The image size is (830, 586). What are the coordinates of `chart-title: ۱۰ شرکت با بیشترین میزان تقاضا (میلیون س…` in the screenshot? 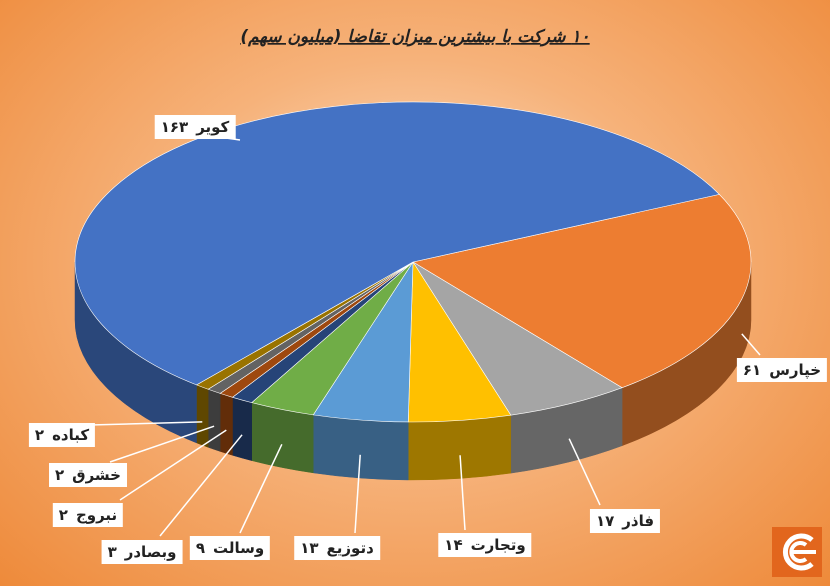 It's located at (414, 37).